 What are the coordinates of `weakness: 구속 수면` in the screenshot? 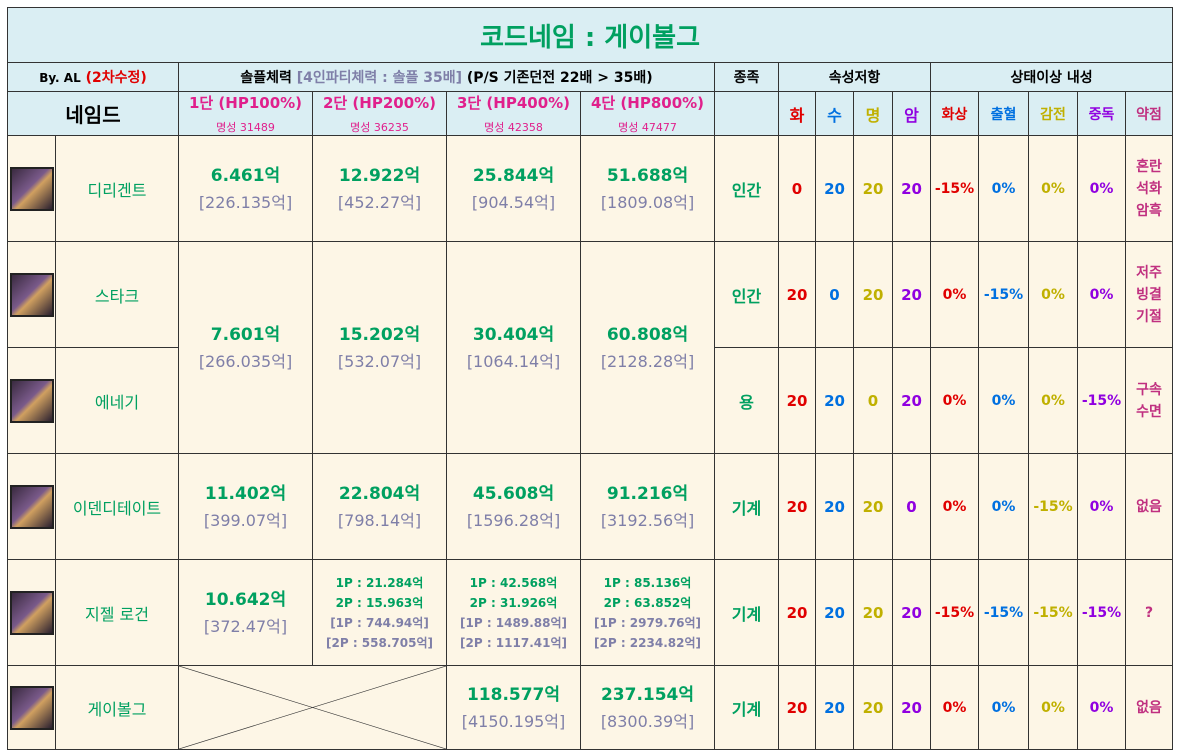 It's located at (1149, 400).